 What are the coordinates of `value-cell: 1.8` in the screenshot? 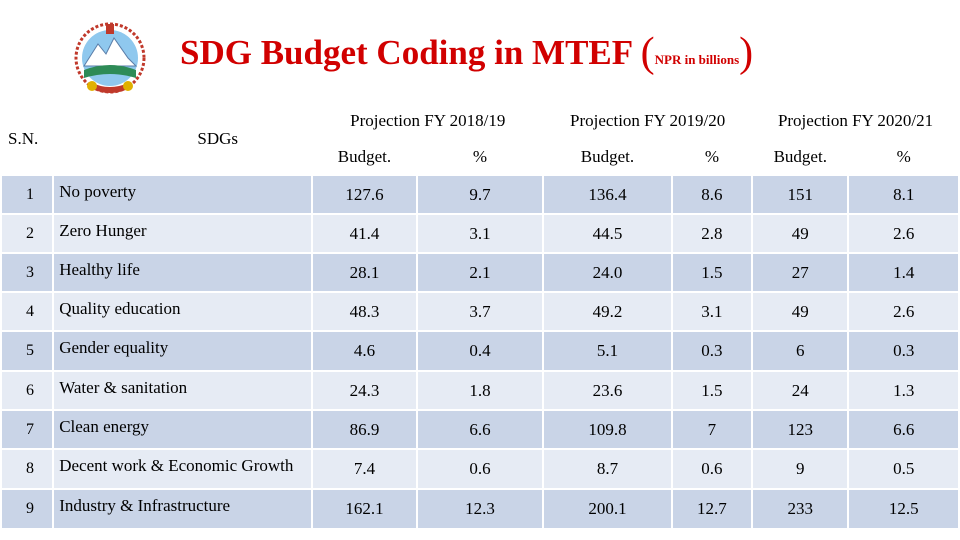 It's located at (480, 390).